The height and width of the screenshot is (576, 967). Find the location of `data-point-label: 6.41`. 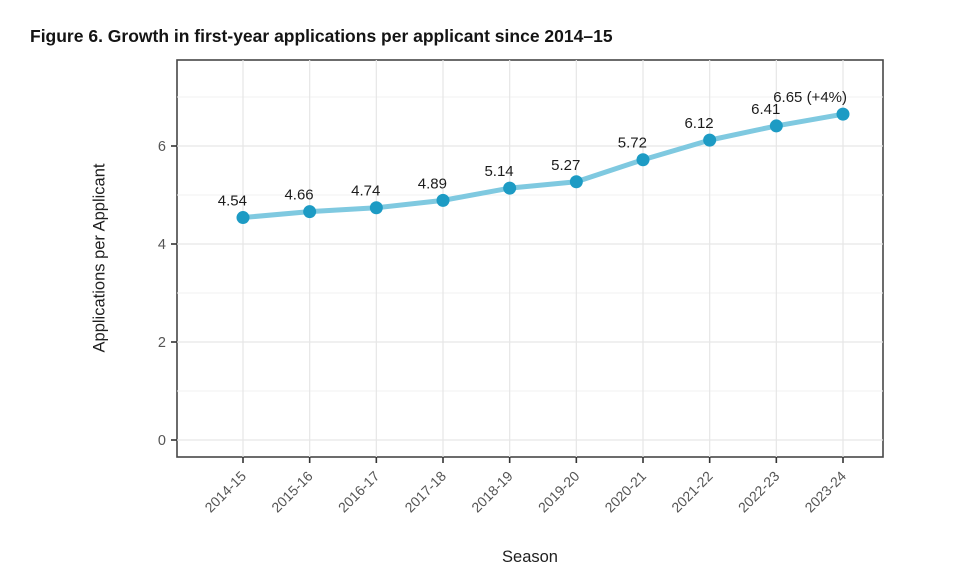

data-point-label: 6.41 is located at coordinates (765, 109).